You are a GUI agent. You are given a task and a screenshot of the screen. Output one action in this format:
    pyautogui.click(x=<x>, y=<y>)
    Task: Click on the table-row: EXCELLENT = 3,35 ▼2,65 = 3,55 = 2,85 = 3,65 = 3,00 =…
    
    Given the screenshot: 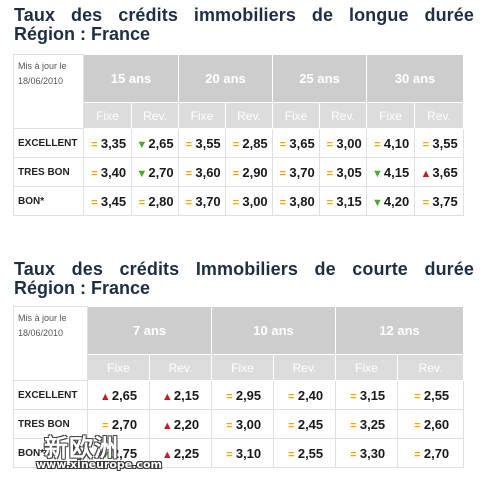 What is the action you would take?
    pyautogui.click(x=239, y=143)
    